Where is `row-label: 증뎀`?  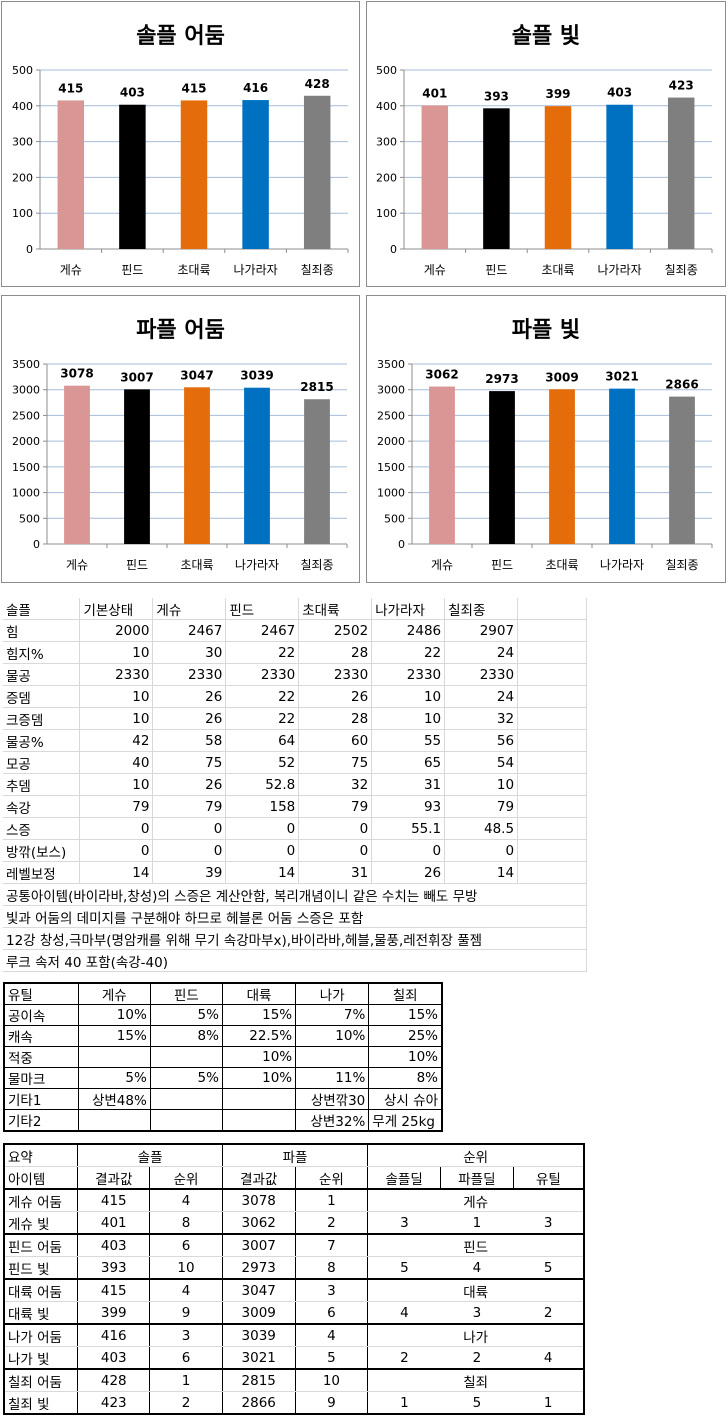 row-label: 증뎀 is located at coordinates (42, 696).